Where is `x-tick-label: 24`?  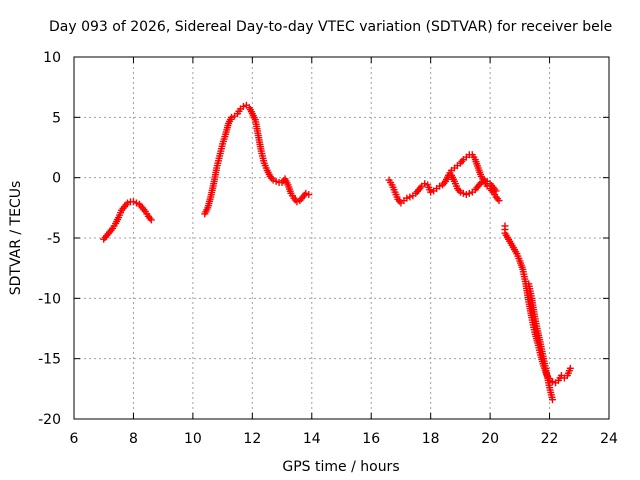 x-tick-label: 24 is located at coordinates (609, 439).